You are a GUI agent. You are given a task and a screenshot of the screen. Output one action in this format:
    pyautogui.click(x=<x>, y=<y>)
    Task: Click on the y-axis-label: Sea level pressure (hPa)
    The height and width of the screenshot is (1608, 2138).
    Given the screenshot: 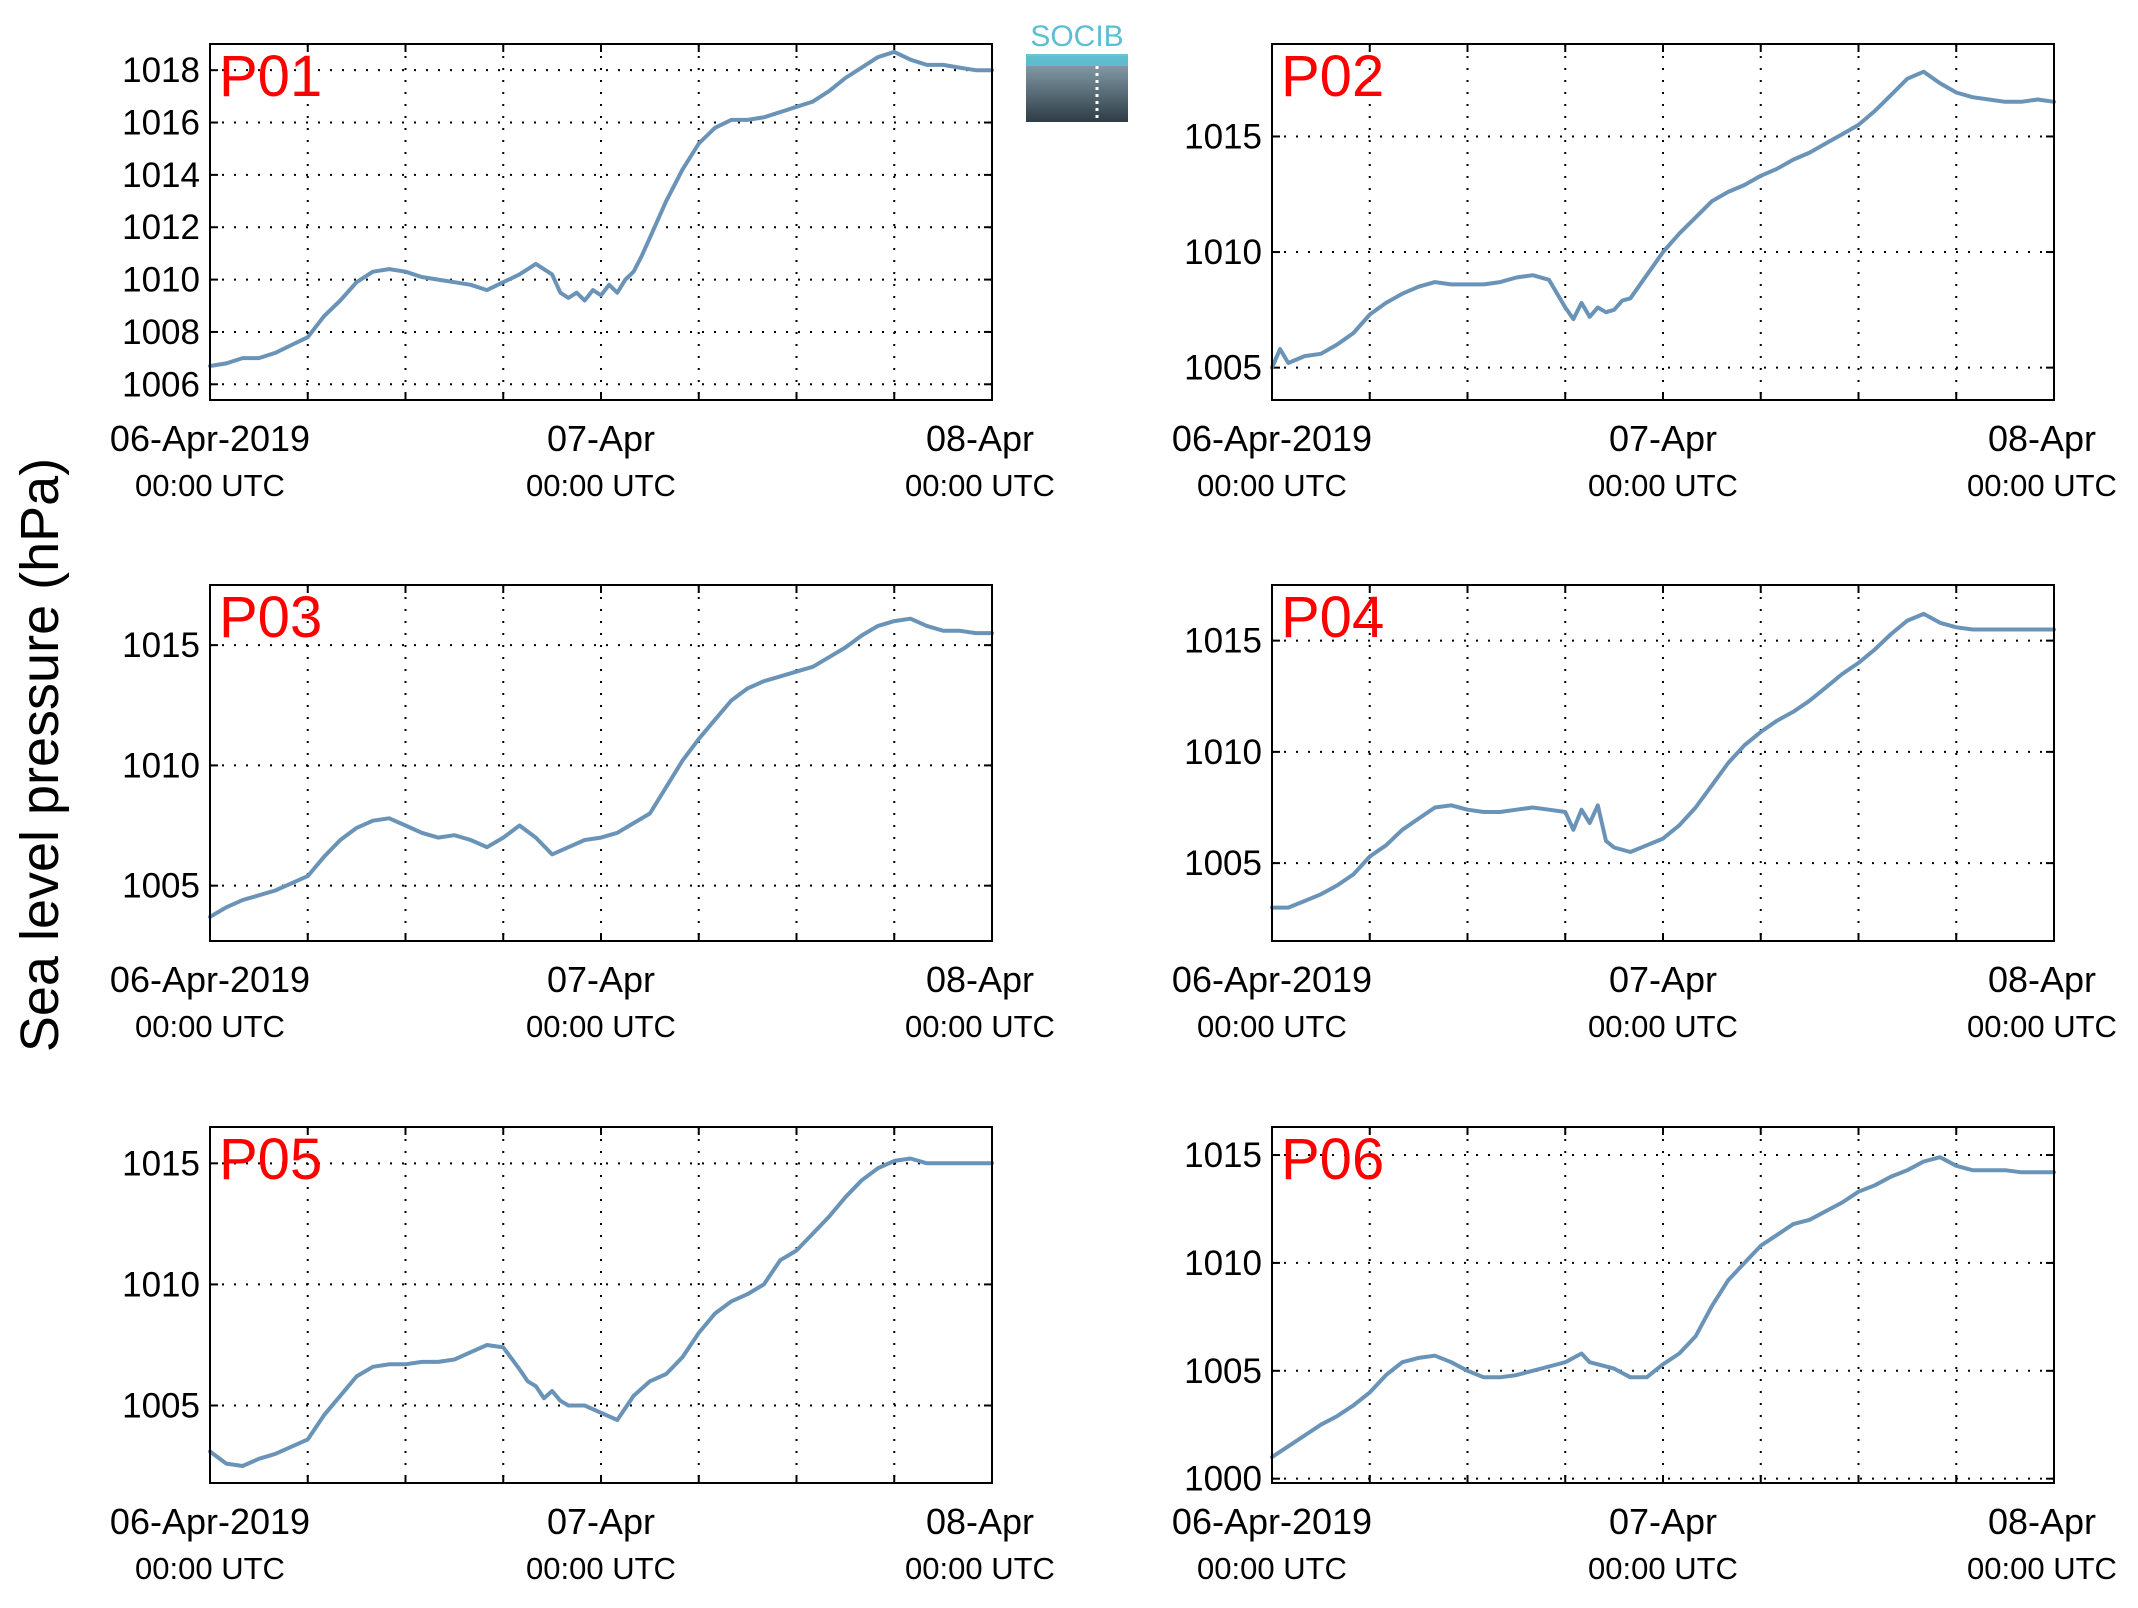 What is the action you would take?
    pyautogui.click(x=40, y=755)
    